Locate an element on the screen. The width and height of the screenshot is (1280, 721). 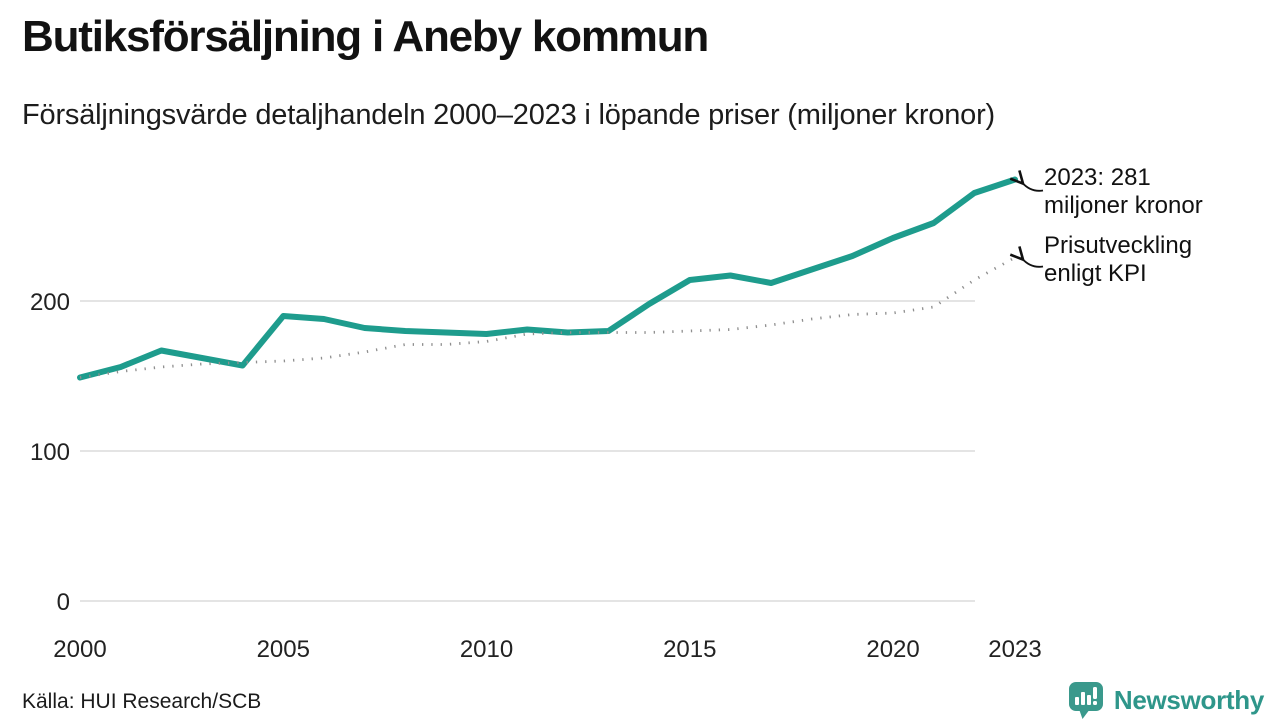
x-tick-label: 2015 is located at coordinates (689, 649).